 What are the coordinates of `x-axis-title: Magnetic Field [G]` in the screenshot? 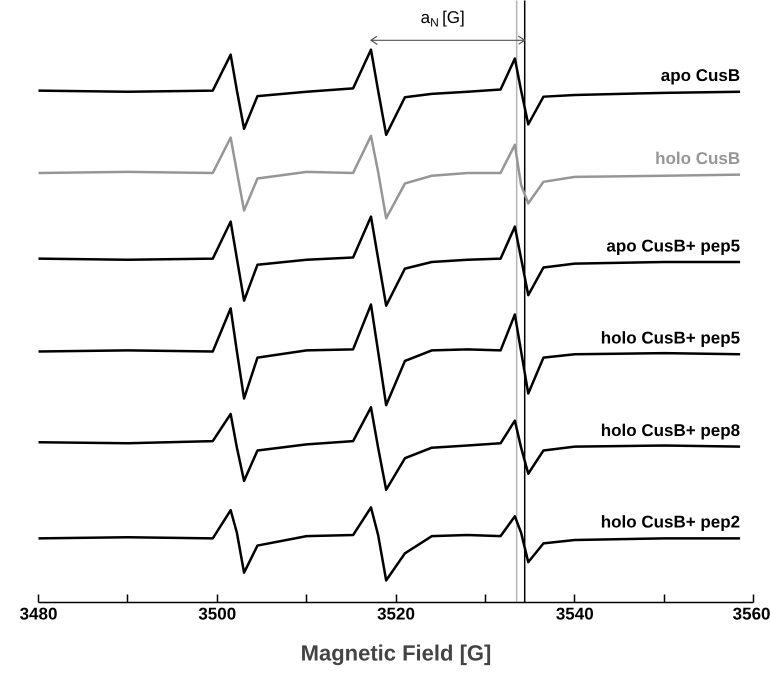 It's located at (396, 653).